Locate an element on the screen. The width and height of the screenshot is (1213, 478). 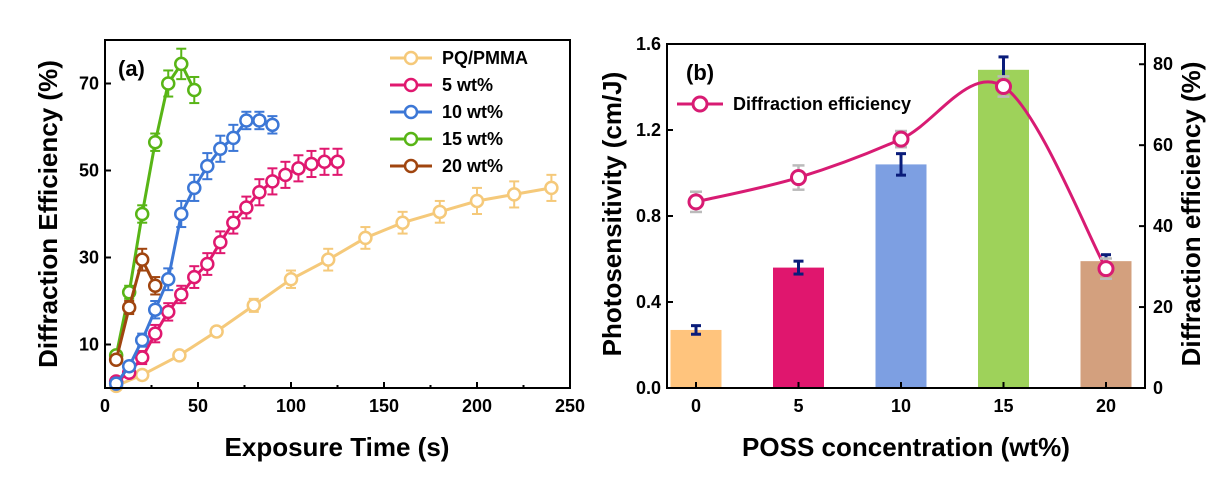
panel-b-legend: Diffraction efficiency is located at coordinates (794, 104).